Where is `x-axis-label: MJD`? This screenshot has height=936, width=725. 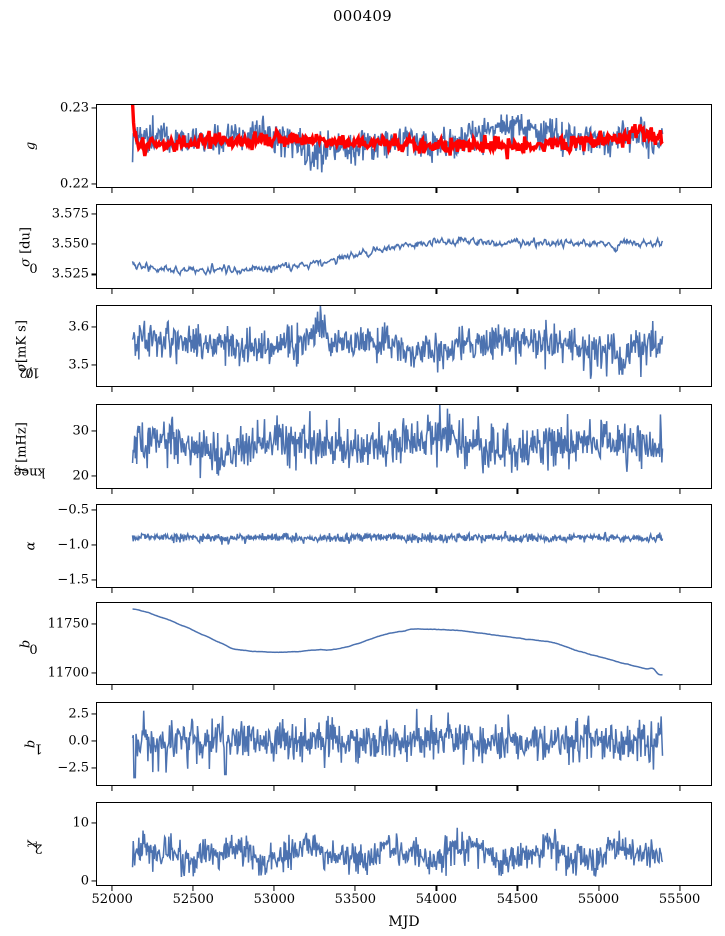
x-axis-label: MJD is located at coordinates (404, 922).